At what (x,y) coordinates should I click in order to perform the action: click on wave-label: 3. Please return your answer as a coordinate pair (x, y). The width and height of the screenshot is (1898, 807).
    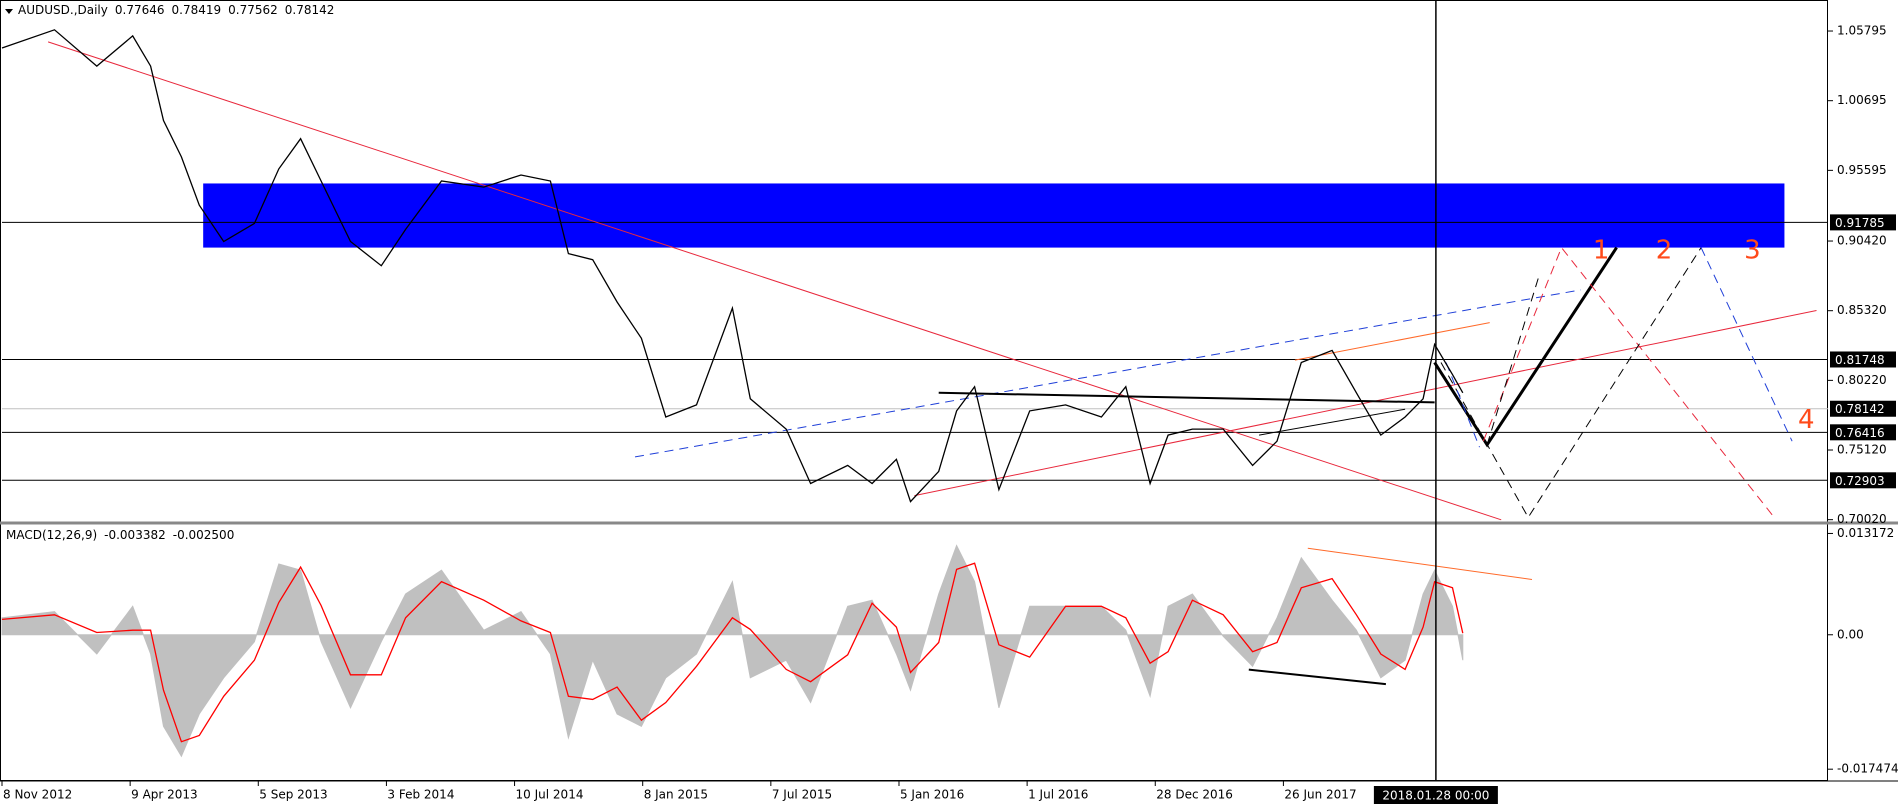
    Looking at the image, I should click on (1752, 251).